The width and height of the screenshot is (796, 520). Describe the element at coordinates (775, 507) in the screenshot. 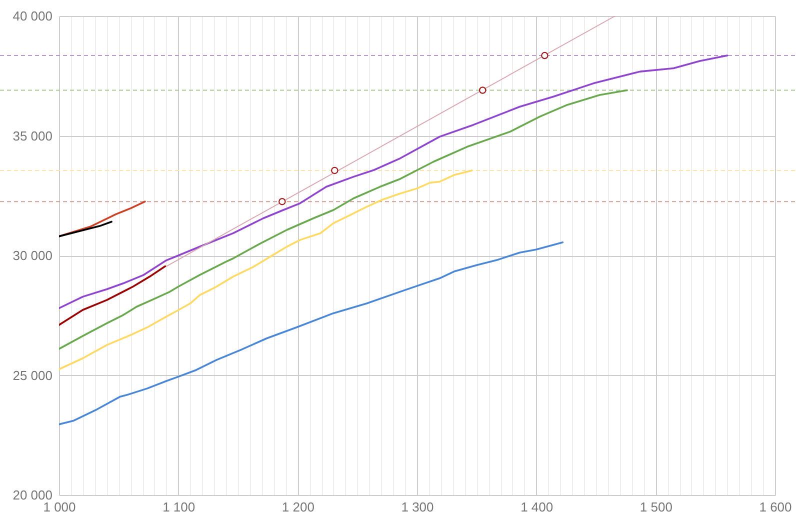

I see `x-tick-label: 1 600` at that location.